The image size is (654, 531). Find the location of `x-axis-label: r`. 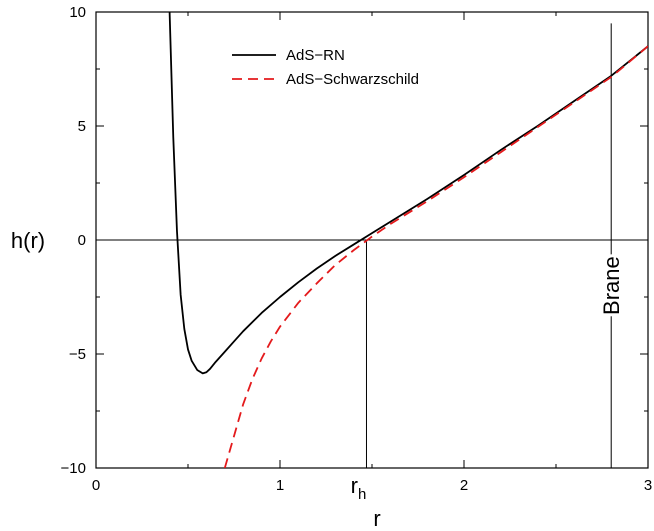

x-axis-label: r is located at coordinates (376, 518).